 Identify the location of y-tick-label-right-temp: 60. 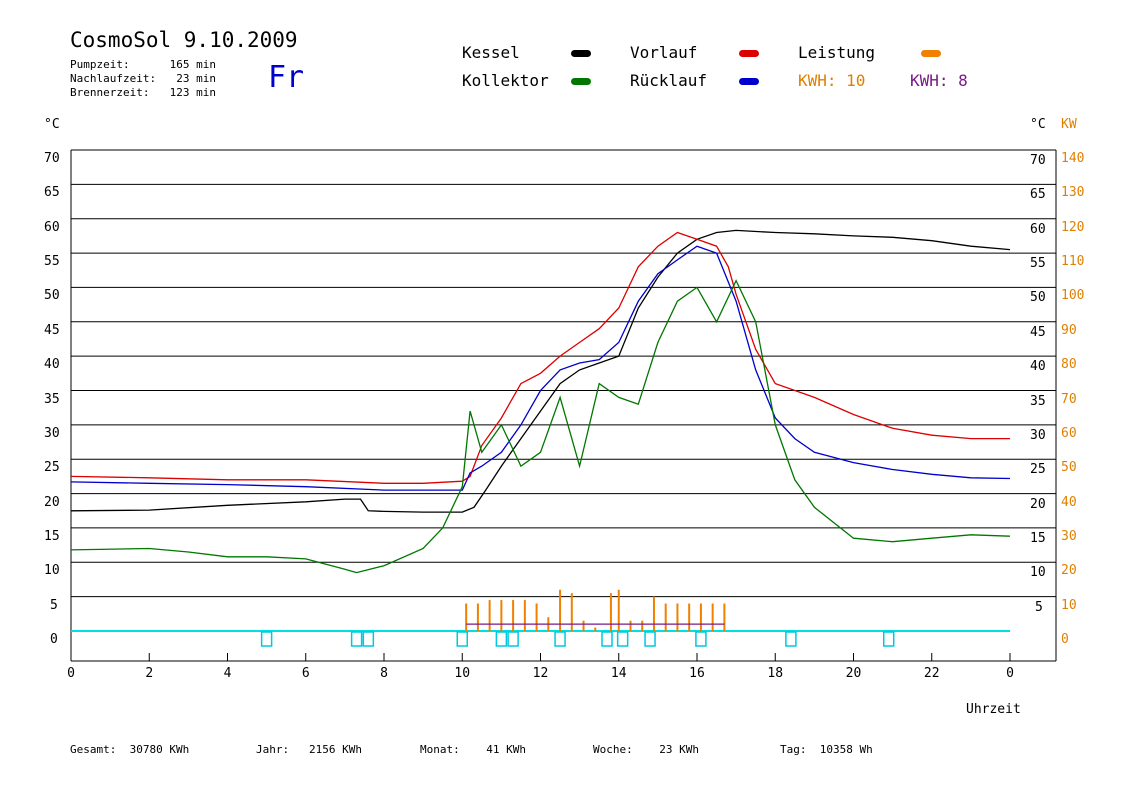
(1038, 229).